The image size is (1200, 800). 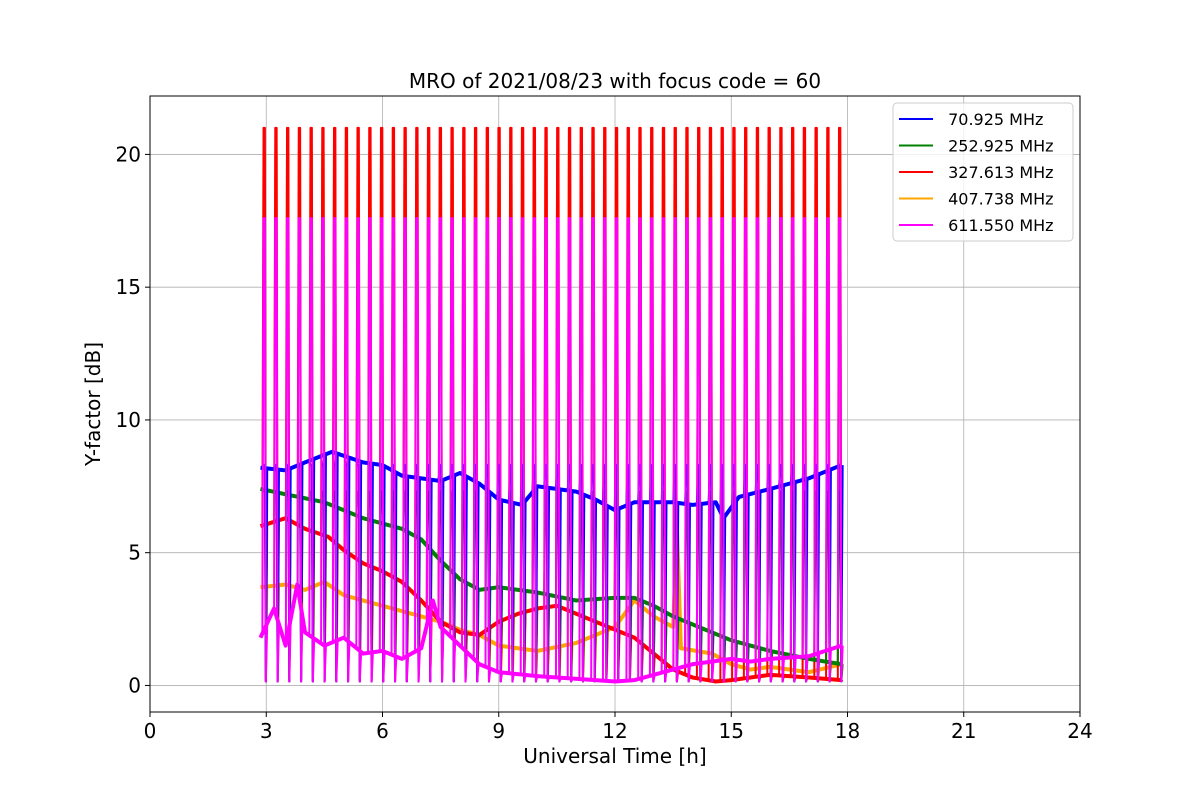 What do you see at coordinates (847, 731) in the screenshot?
I see `x-tick-label: 18` at bounding box center [847, 731].